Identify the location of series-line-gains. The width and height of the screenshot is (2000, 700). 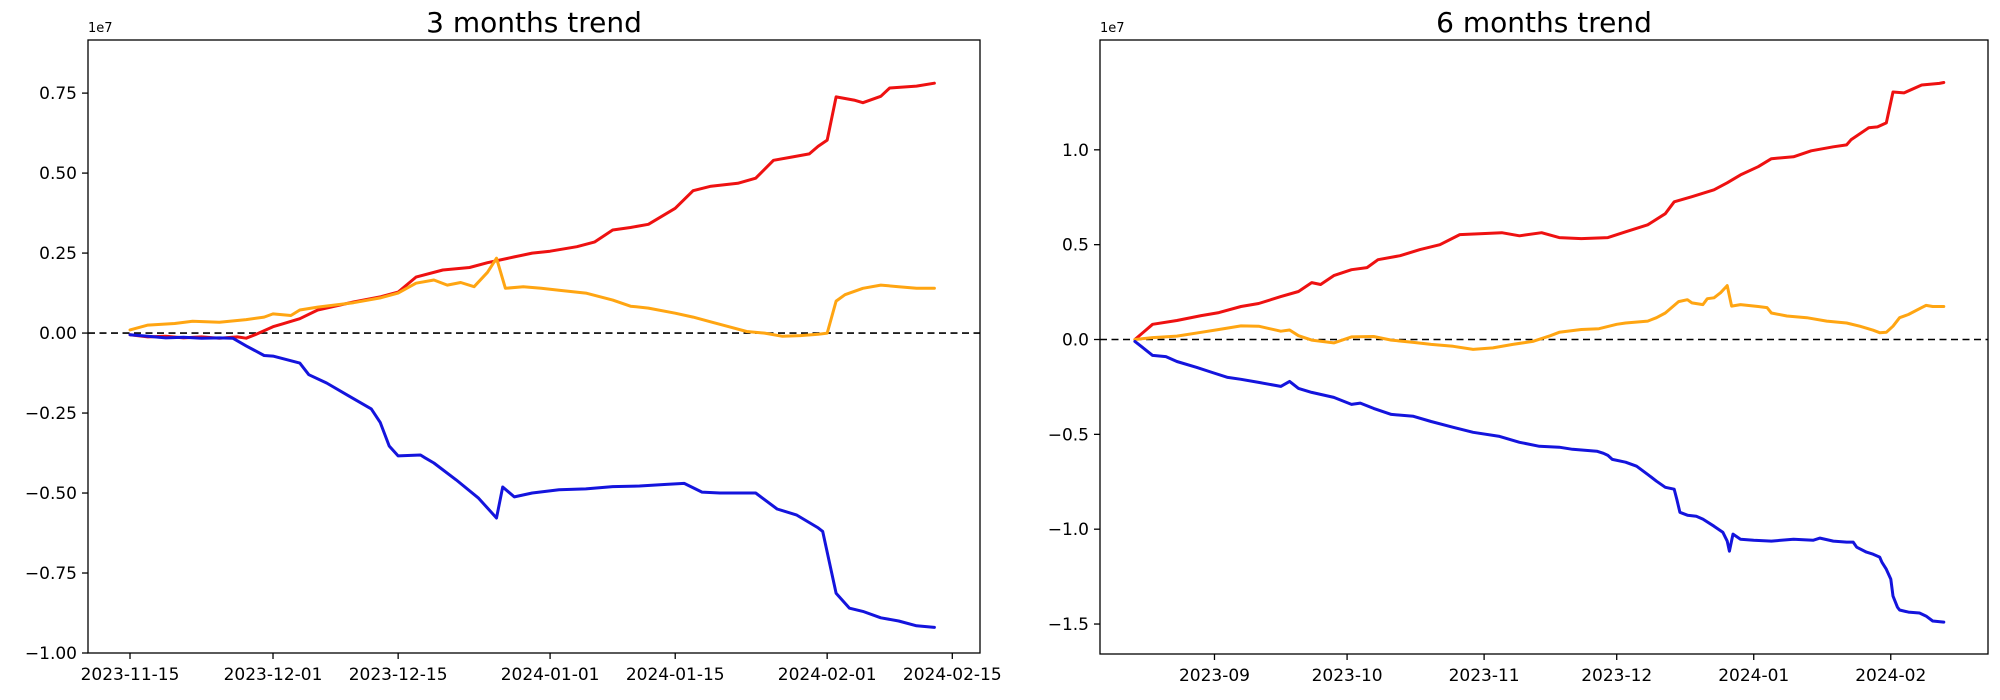
(532, 210).